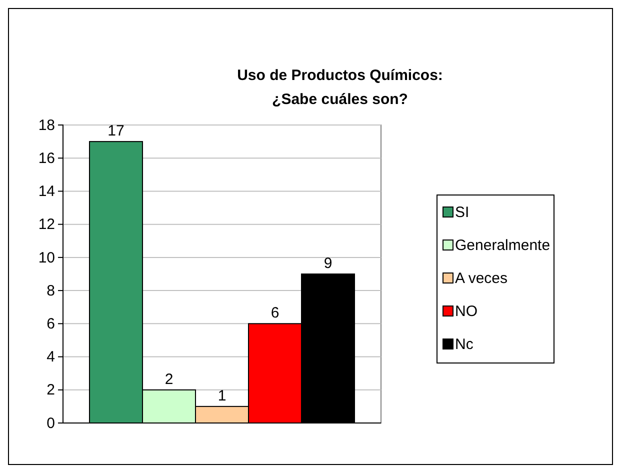  What do you see at coordinates (50, 323) in the screenshot?
I see `y-tick-label: 6` at bounding box center [50, 323].